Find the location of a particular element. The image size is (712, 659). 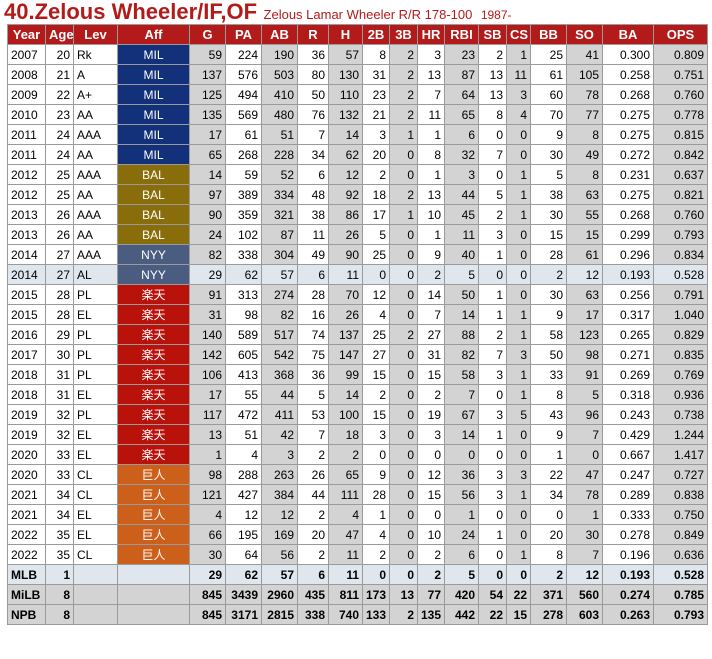

cell-so: 30 is located at coordinates (584, 534).